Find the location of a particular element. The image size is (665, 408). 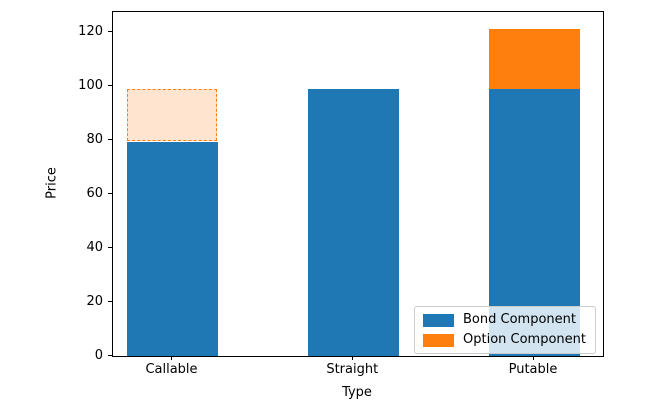

y-tick-label: 60 is located at coordinates (94, 193).